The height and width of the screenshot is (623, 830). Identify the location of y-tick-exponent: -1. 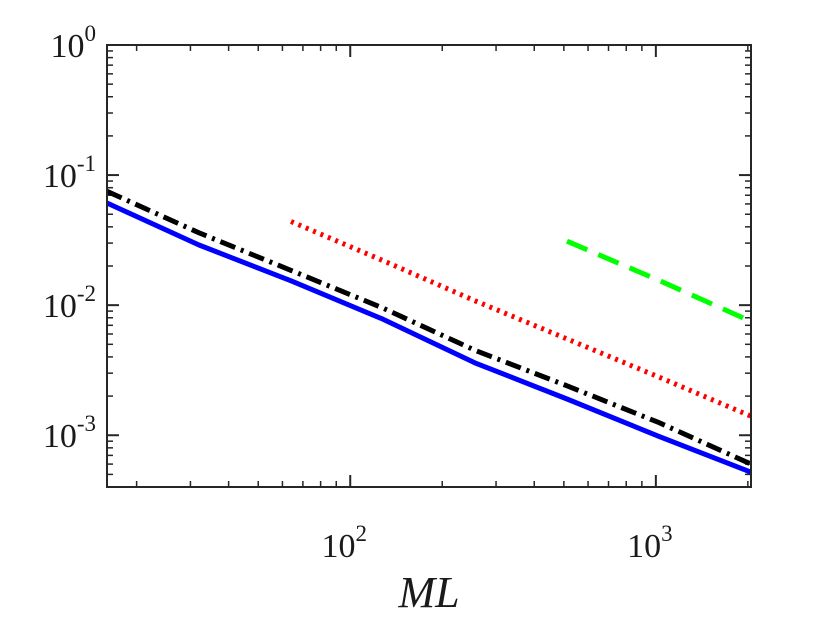
(86, 163).